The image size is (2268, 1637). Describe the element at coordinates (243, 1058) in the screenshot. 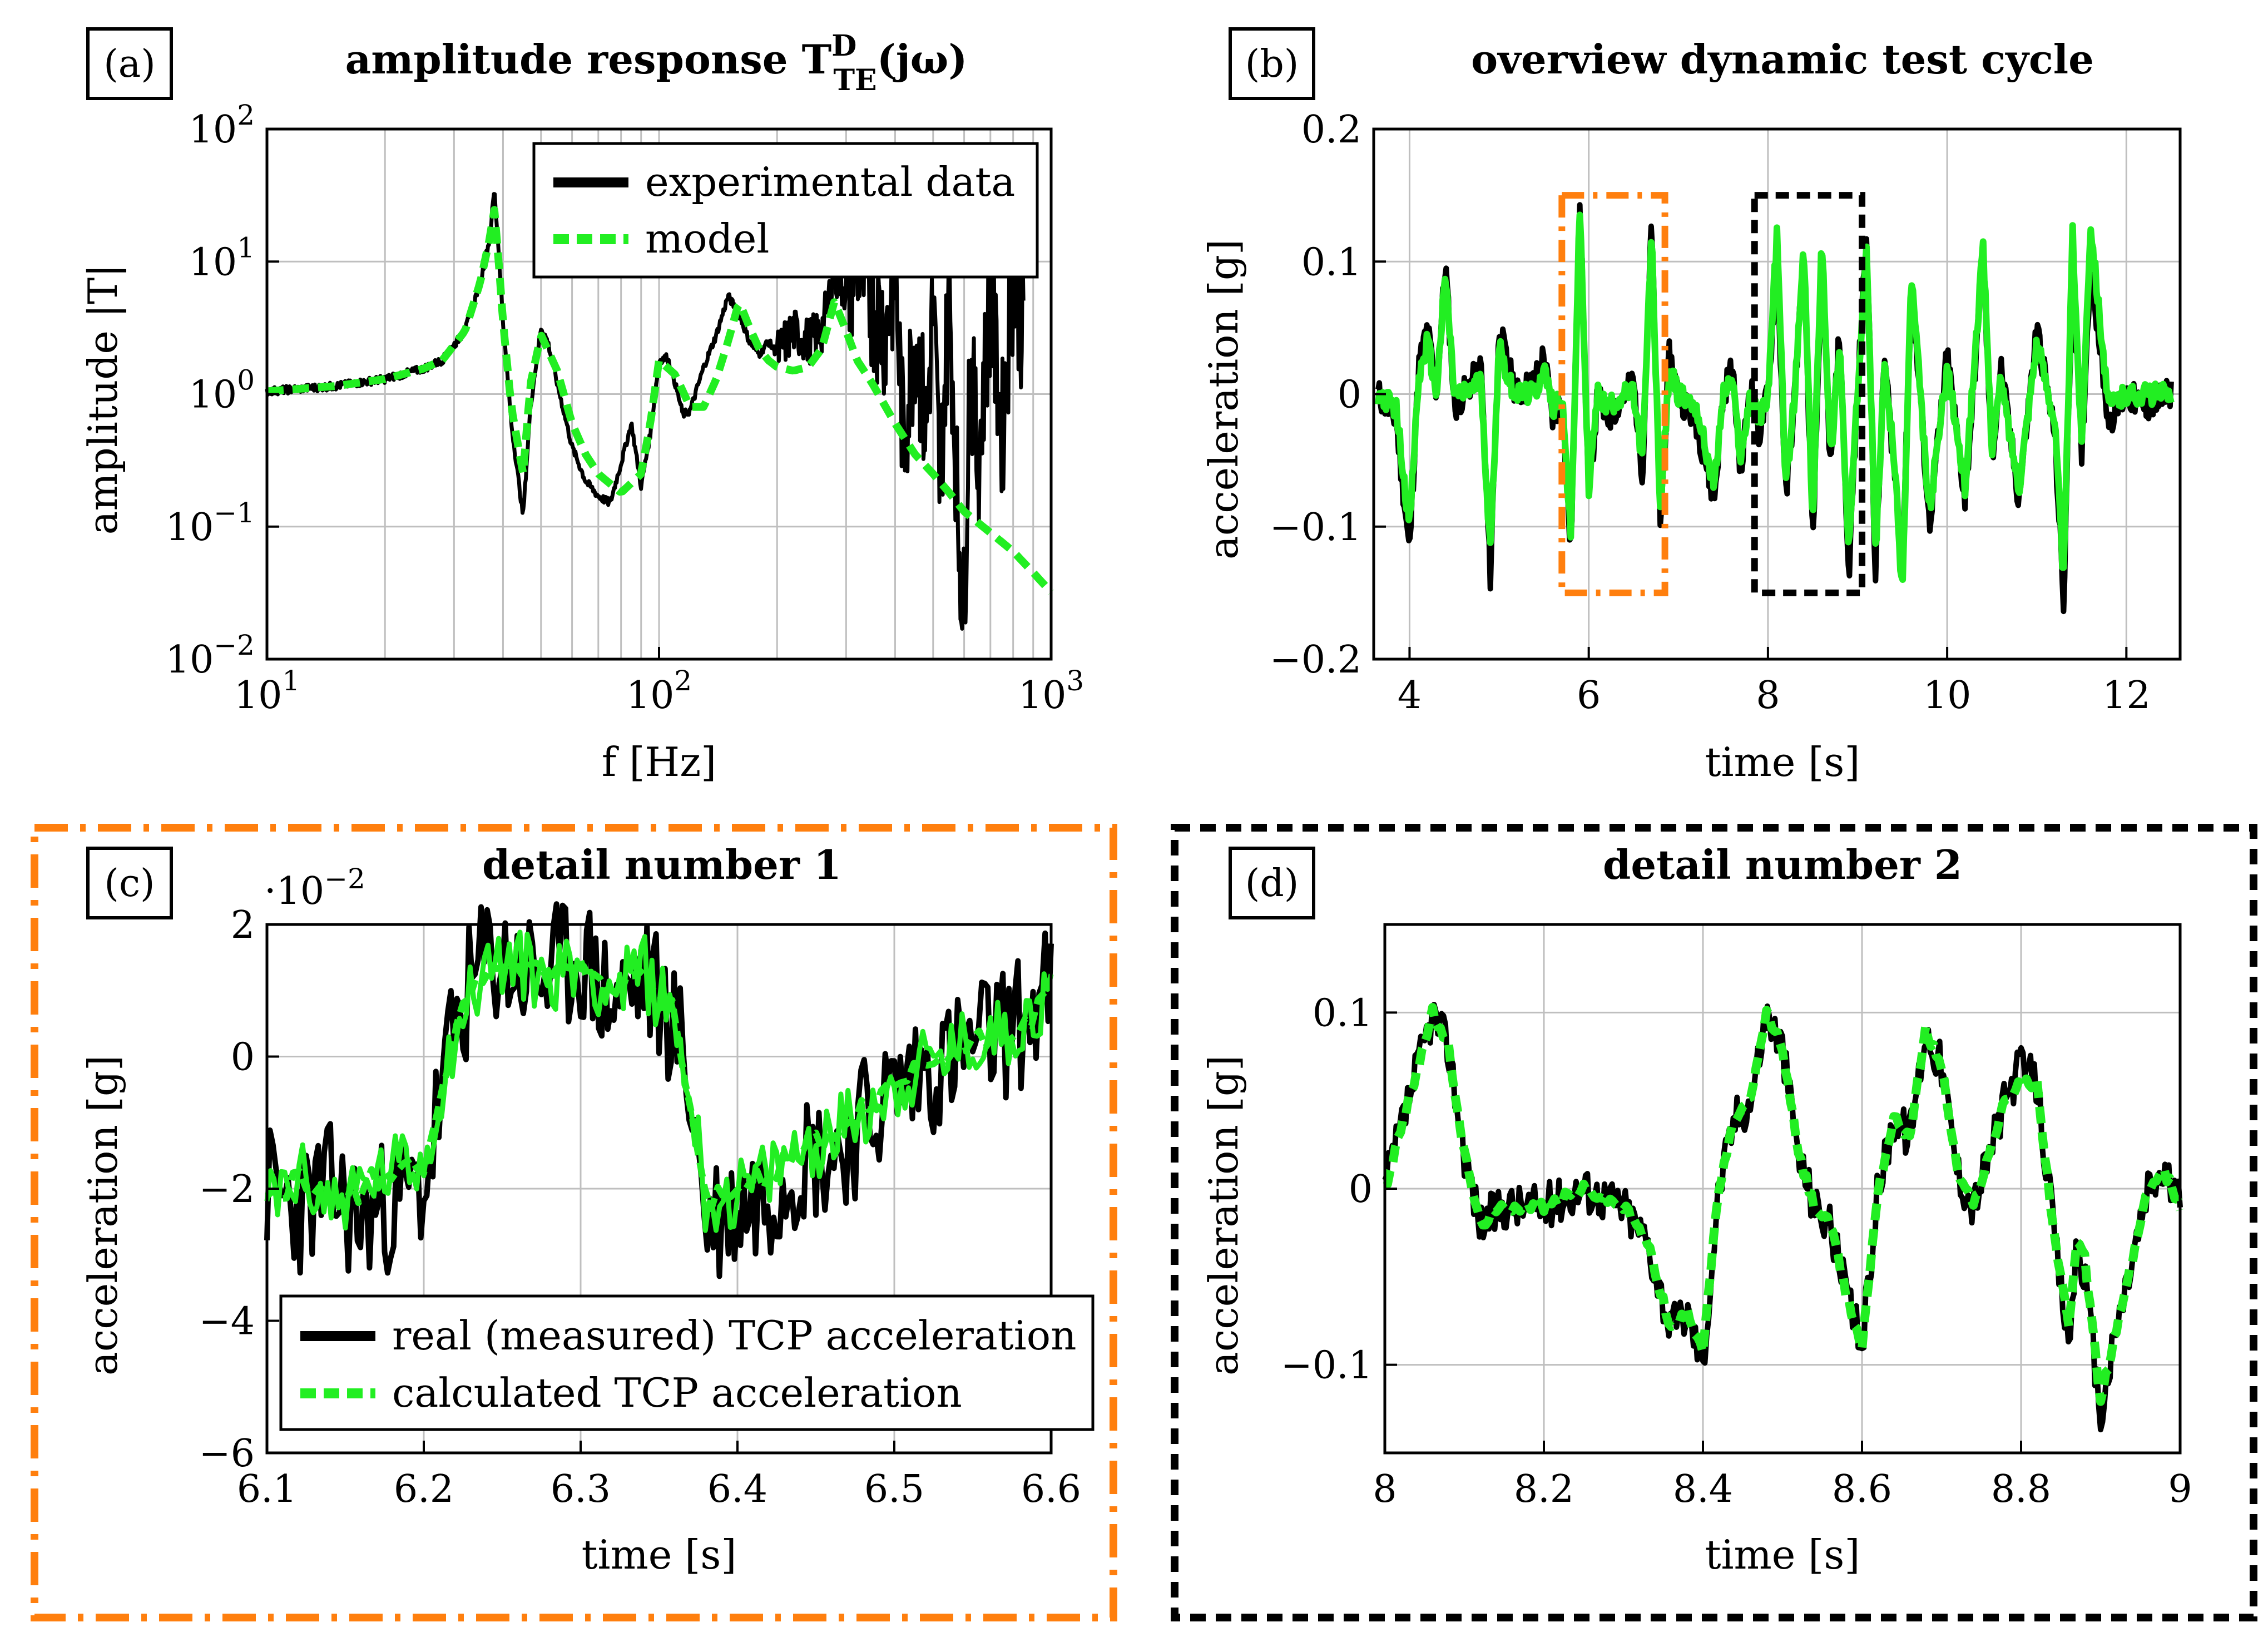

I see `plot-c-ytick-label: 0` at that location.